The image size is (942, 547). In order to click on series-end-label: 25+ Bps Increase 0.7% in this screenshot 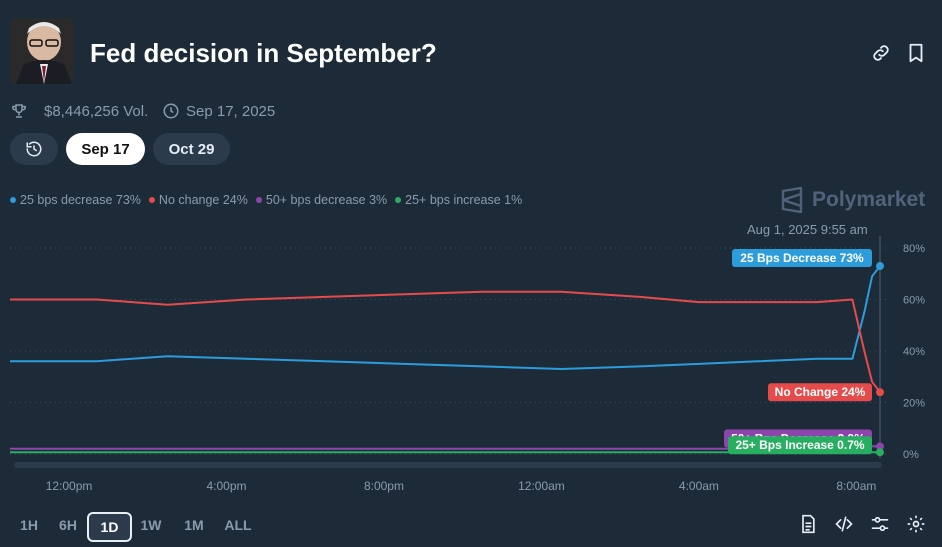, I will do `click(799, 445)`.